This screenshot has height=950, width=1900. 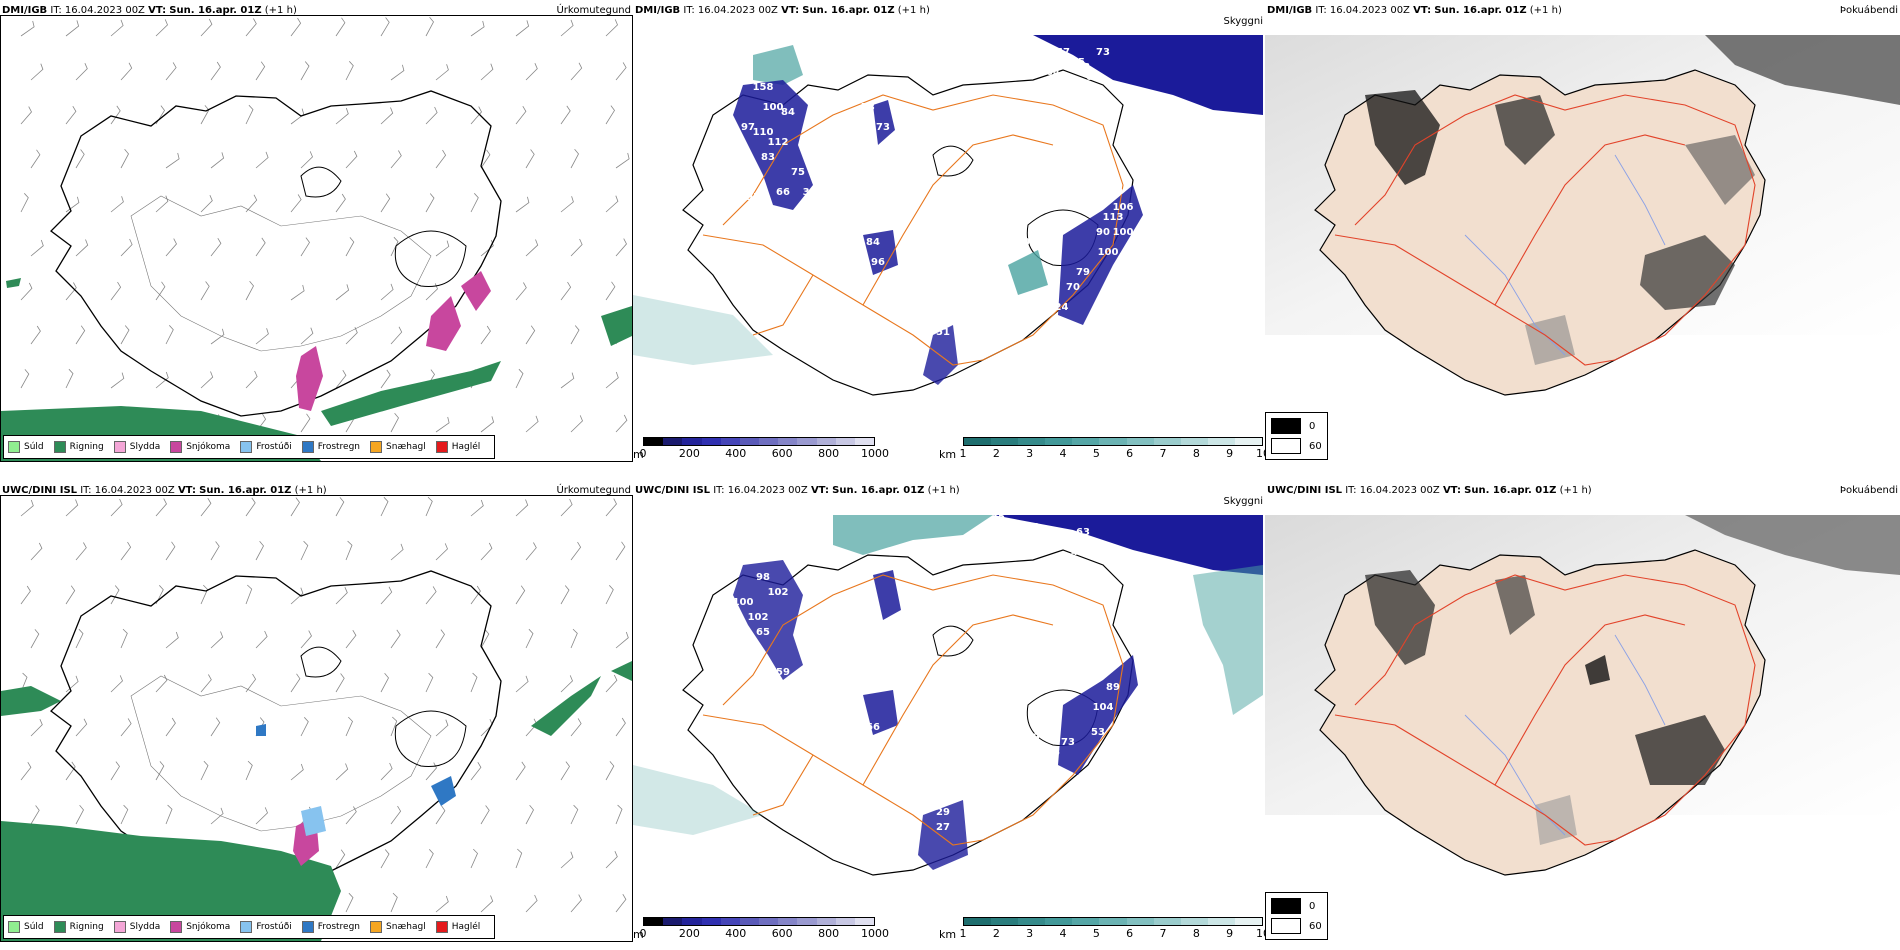 I want to click on legend-swatch, so click(x=14, y=927).